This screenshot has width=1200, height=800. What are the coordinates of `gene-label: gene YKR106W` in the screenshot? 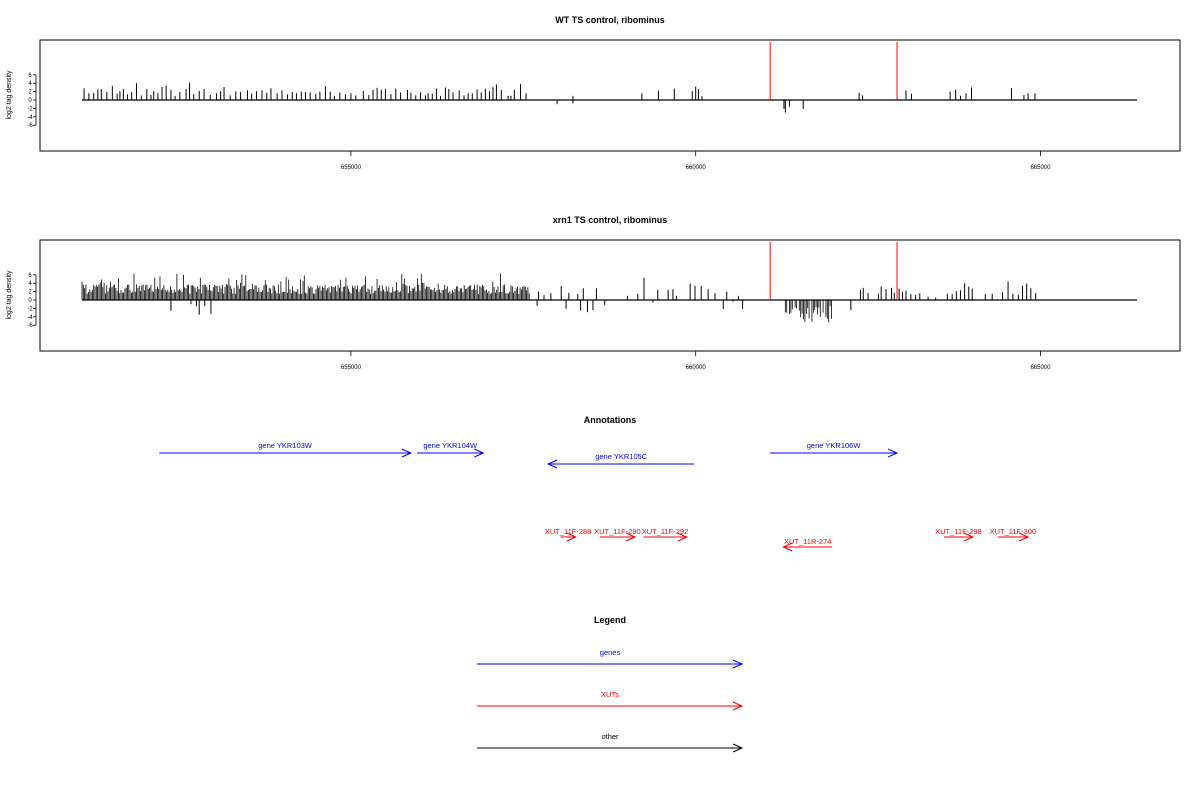 It's located at (834, 445).